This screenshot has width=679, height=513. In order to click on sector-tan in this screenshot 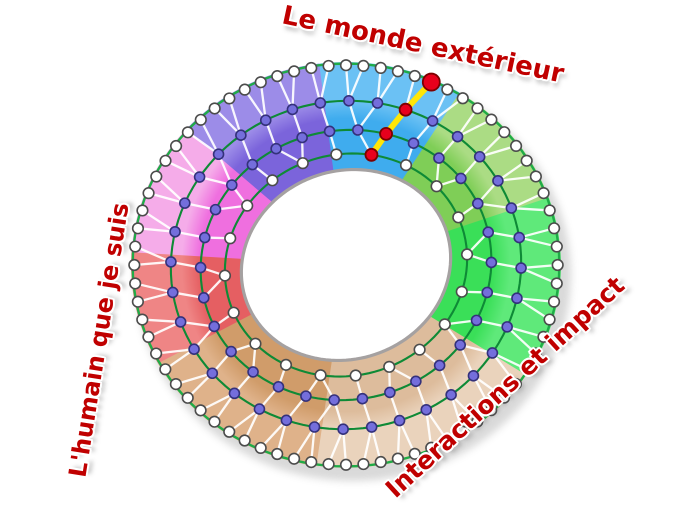, I will do `click(245, 390)`.